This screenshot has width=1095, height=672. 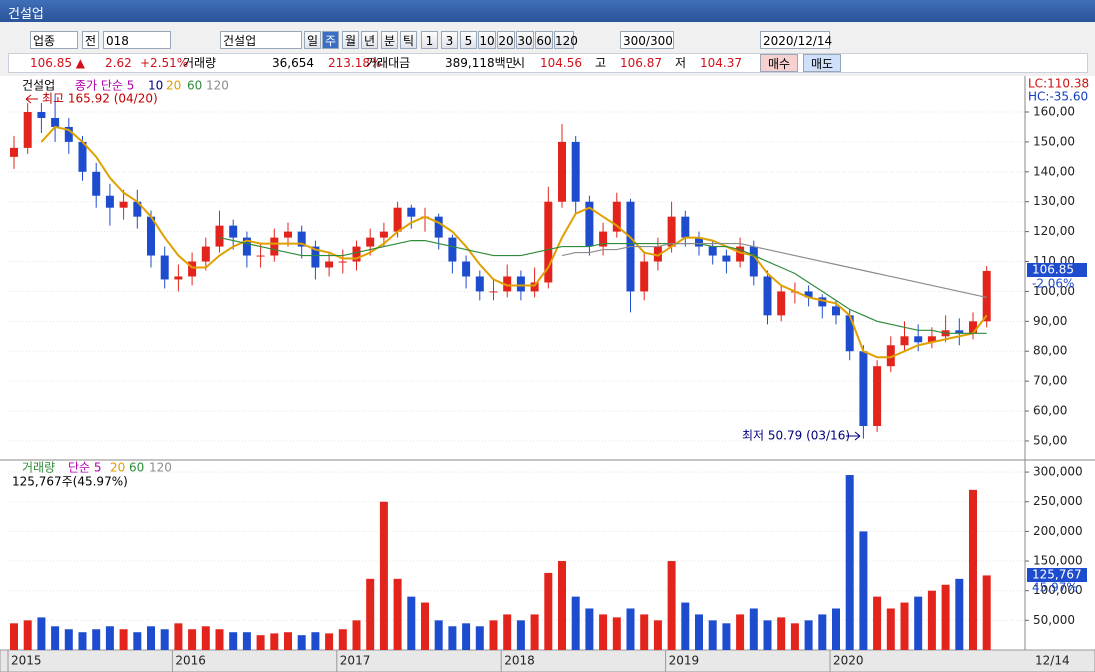 What do you see at coordinates (525, 40) in the screenshot?
I see `toolbar-item: 30` at bounding box center [525, 40].